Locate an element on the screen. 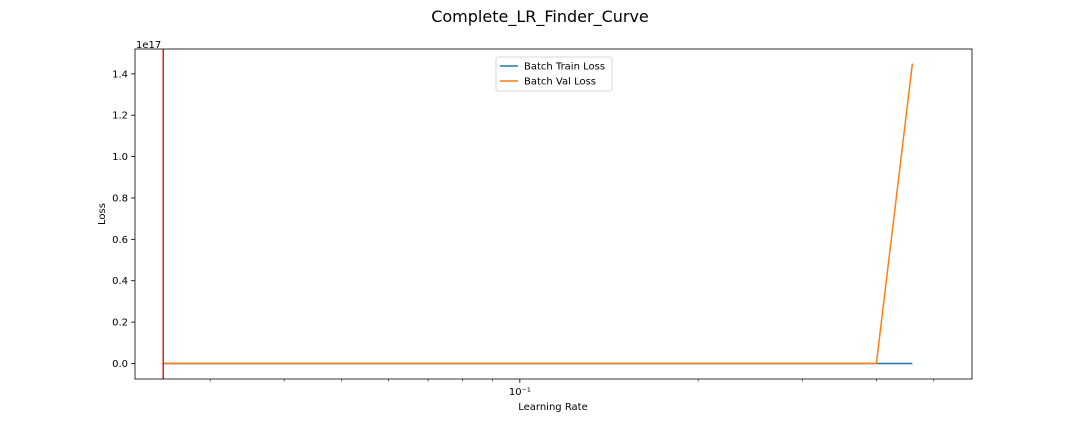 The width and height of the screenshot is (1080, 432). y-tick-label: 1.4 is located at coordinates (120, 74).